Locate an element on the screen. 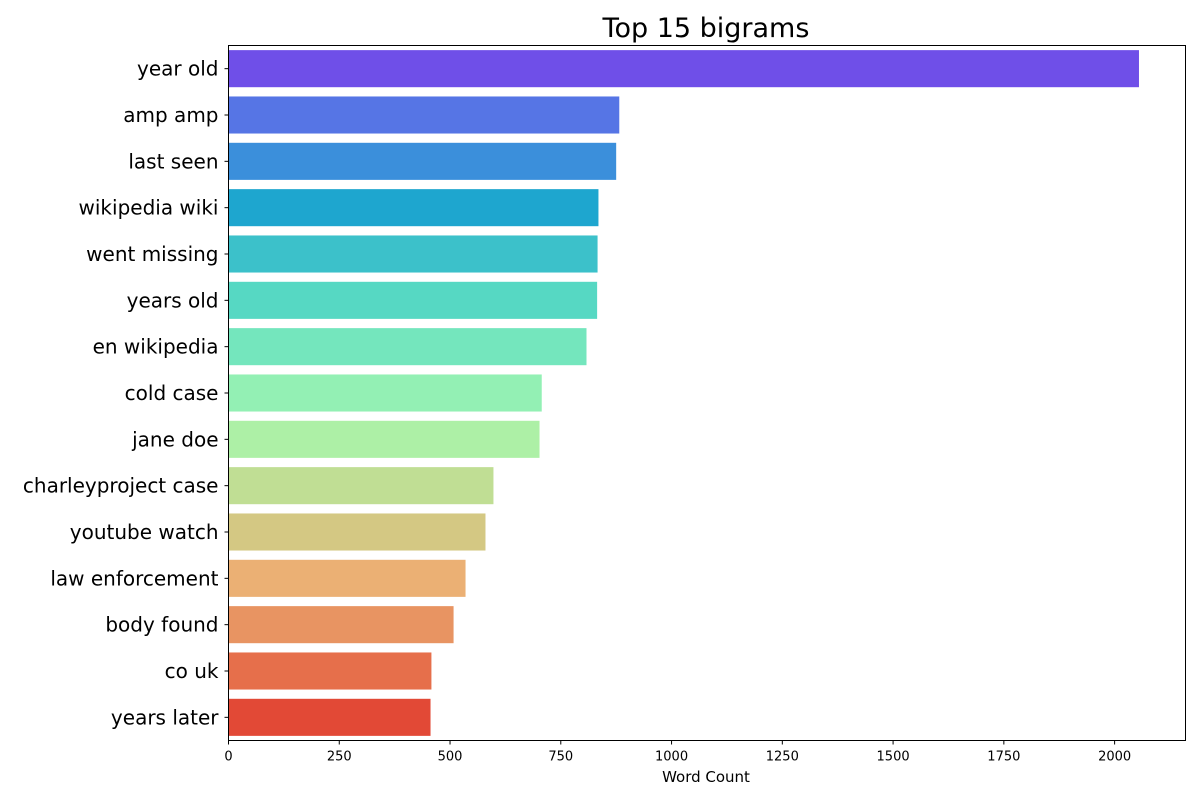  bar-law-enforcement is located at coordinates (347, 578).